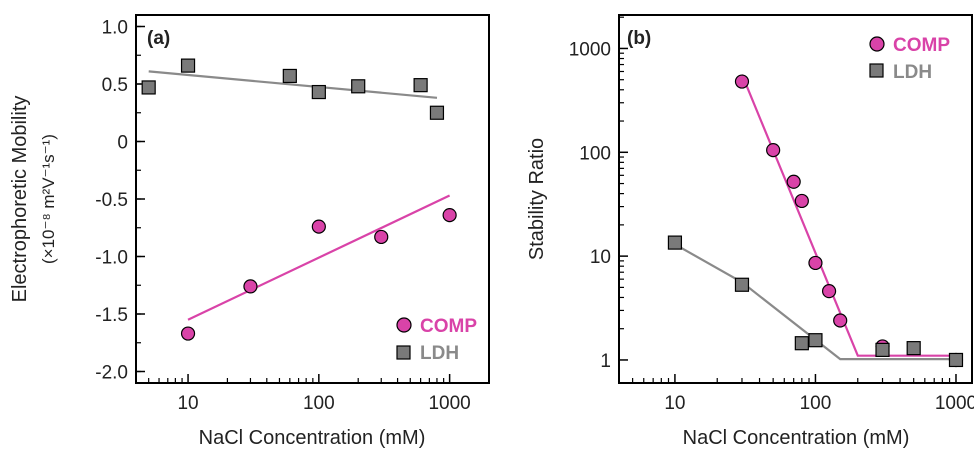 The height and width of the screenshot is (450, 974). I want to click on y-tick-label-a: -2.0, so click(111, 373).